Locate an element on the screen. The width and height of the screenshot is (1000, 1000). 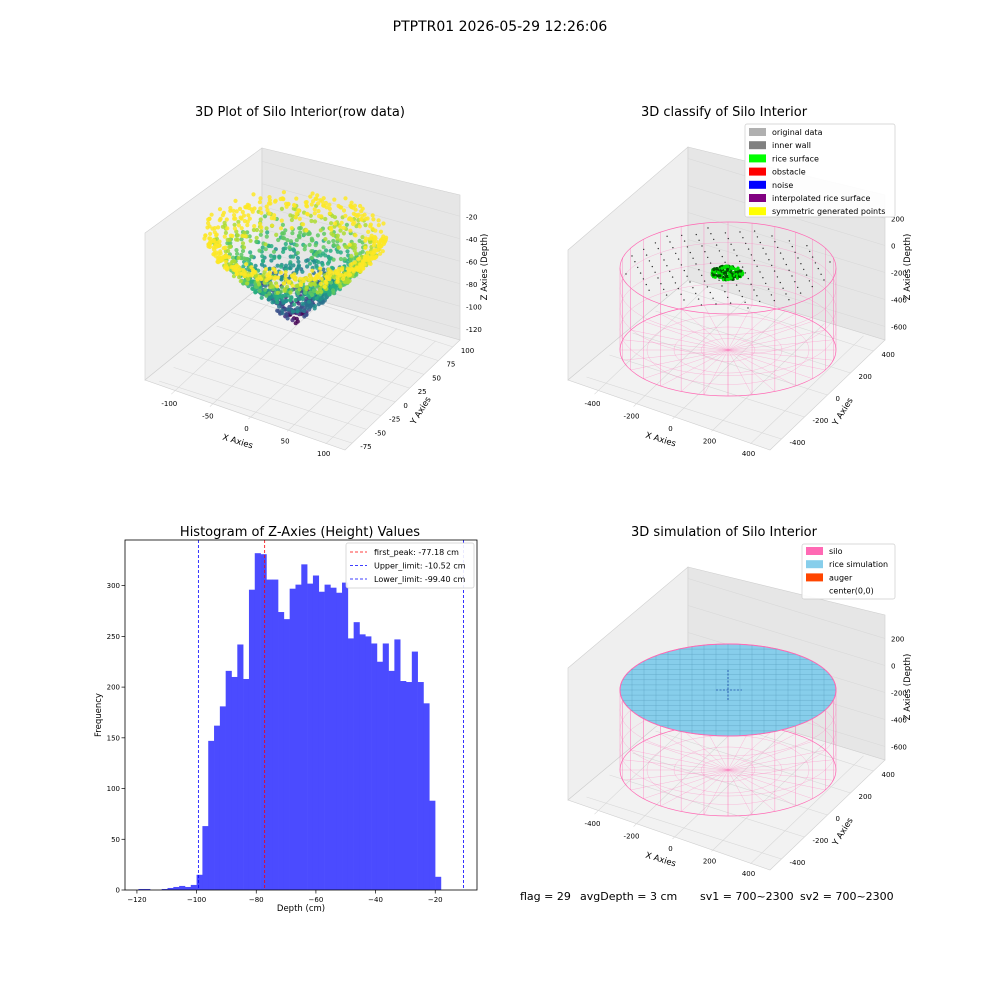
legend-label: first_peak: -77.18 cm is located at coordinates (416, 552).